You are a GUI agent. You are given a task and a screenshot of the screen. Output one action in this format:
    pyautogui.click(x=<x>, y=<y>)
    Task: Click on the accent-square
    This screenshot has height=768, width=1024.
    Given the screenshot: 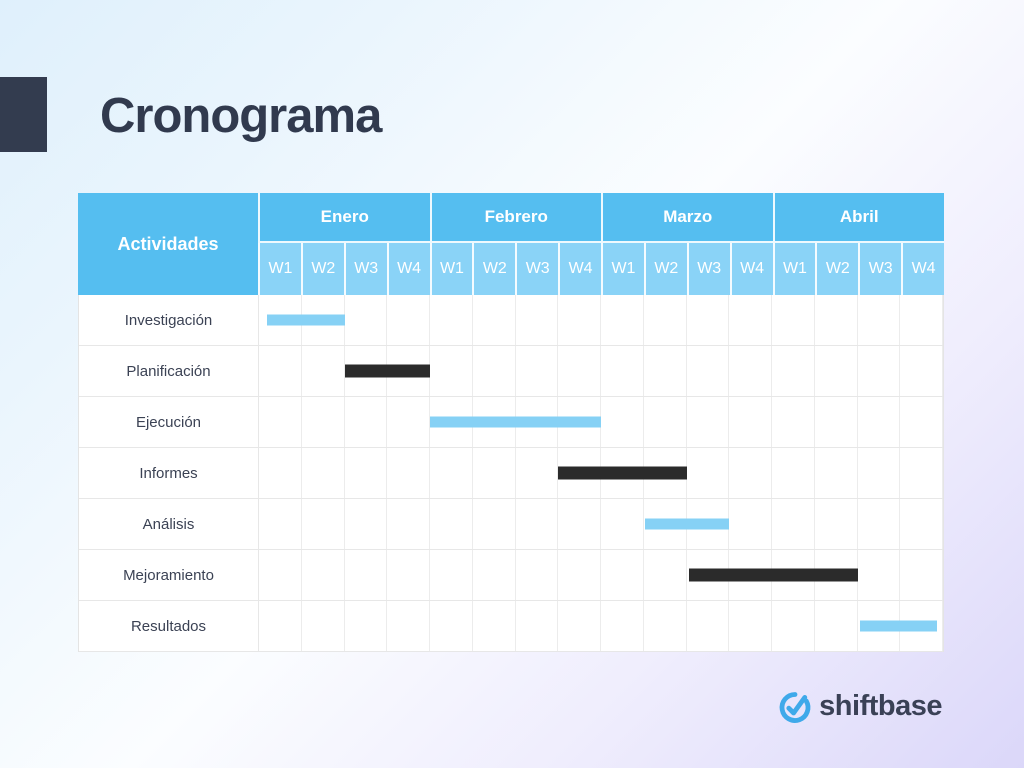 What is the action you would take?
    pyautogui.click(x=23, y=114)
    